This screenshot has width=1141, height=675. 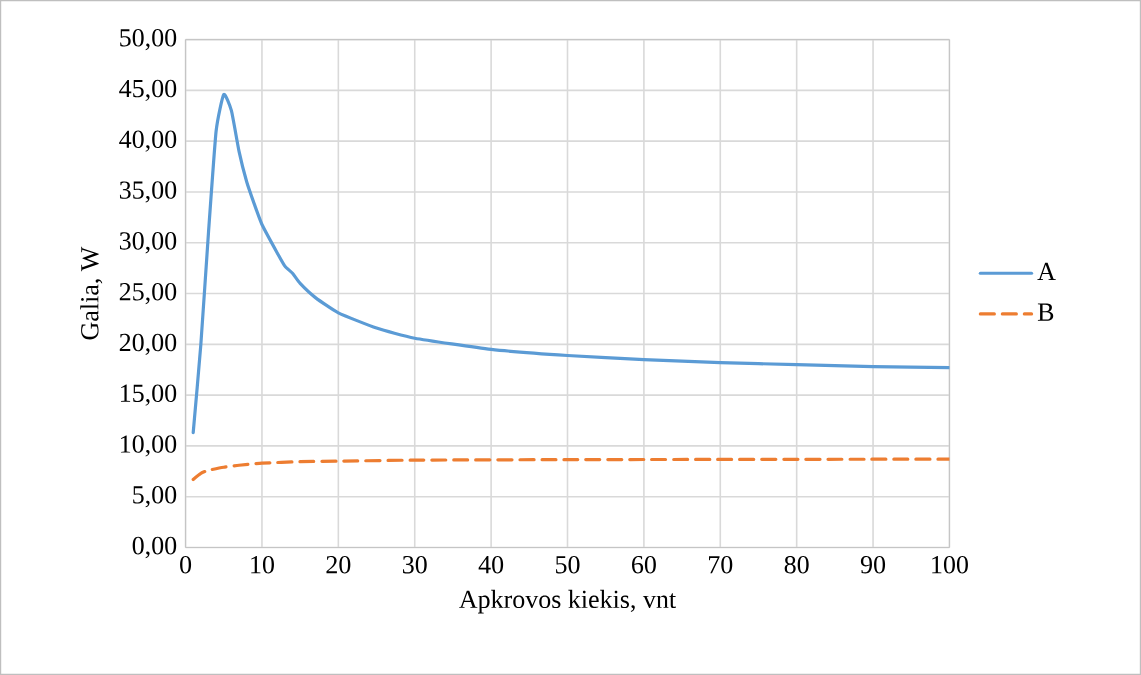 What do you see at coordinates (148, 90) in the screenshot?
I see `y-tick-label: 45,00` at bounding box center [148, 90].